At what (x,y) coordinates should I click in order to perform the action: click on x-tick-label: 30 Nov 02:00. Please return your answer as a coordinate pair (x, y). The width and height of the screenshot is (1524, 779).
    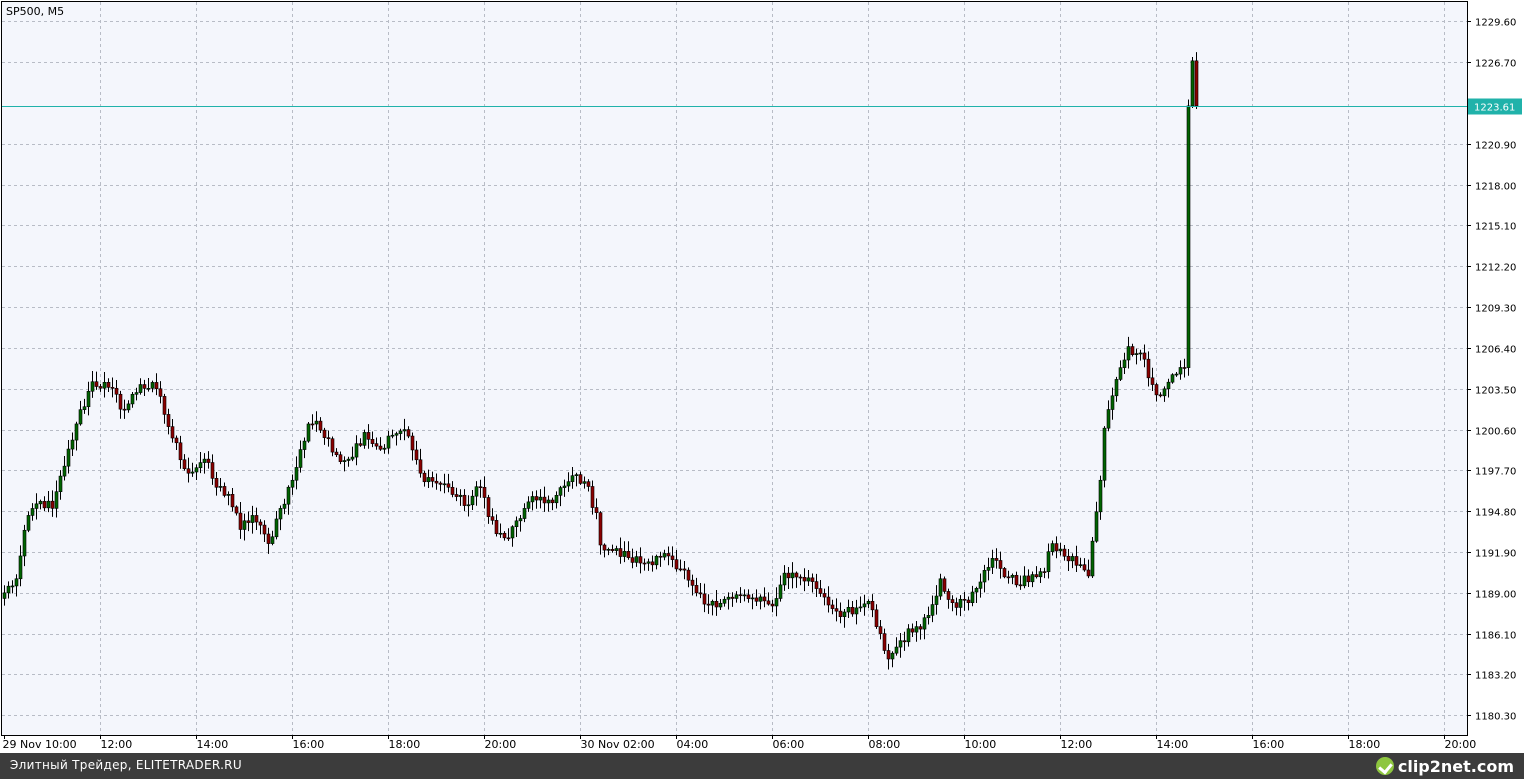
    Looking at the image, I should click on (618, 744).